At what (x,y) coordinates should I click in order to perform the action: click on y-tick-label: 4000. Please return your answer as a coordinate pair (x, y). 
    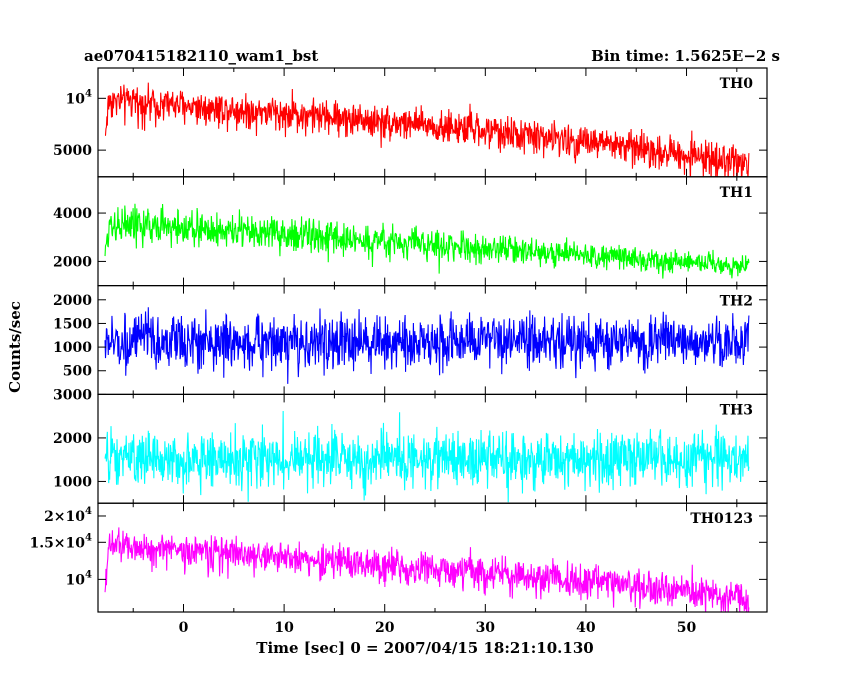
    Looking at the image, I should click on (72, 214).